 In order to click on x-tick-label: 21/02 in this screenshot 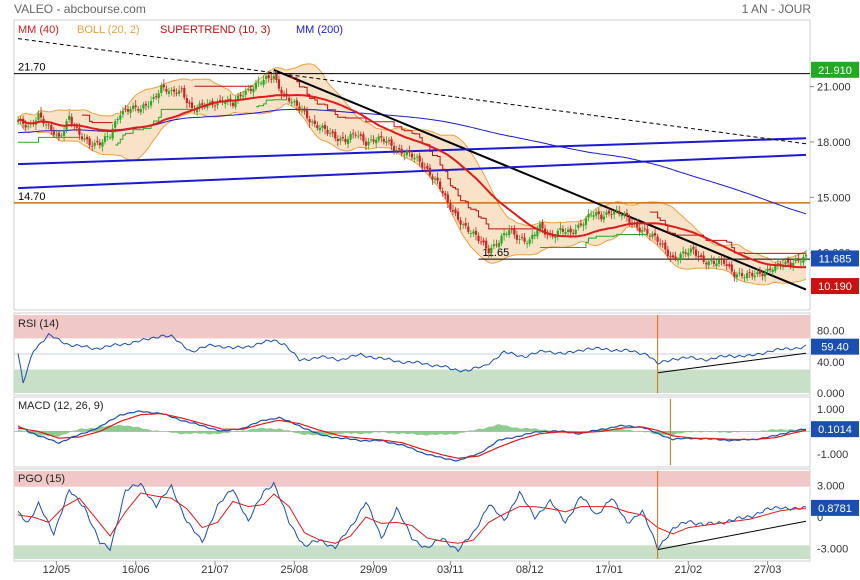, I will do `click(689, 570)`.